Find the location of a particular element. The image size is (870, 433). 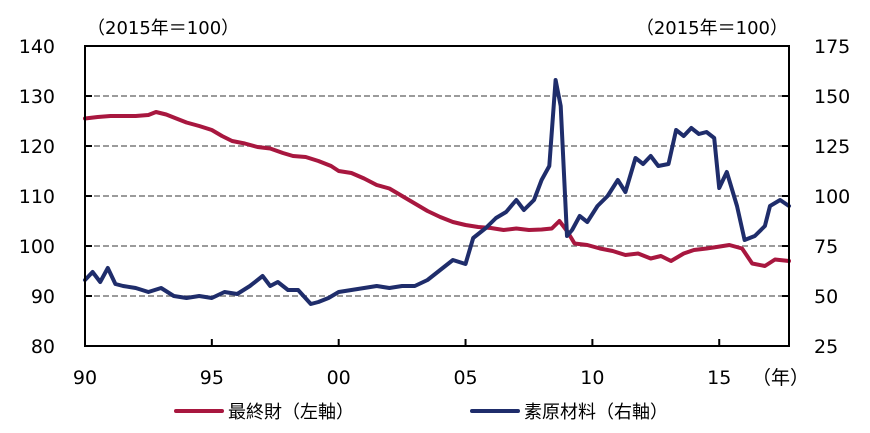

legend-label-final-goods: 最終財（左軸） is located at coordinates (291, 412).